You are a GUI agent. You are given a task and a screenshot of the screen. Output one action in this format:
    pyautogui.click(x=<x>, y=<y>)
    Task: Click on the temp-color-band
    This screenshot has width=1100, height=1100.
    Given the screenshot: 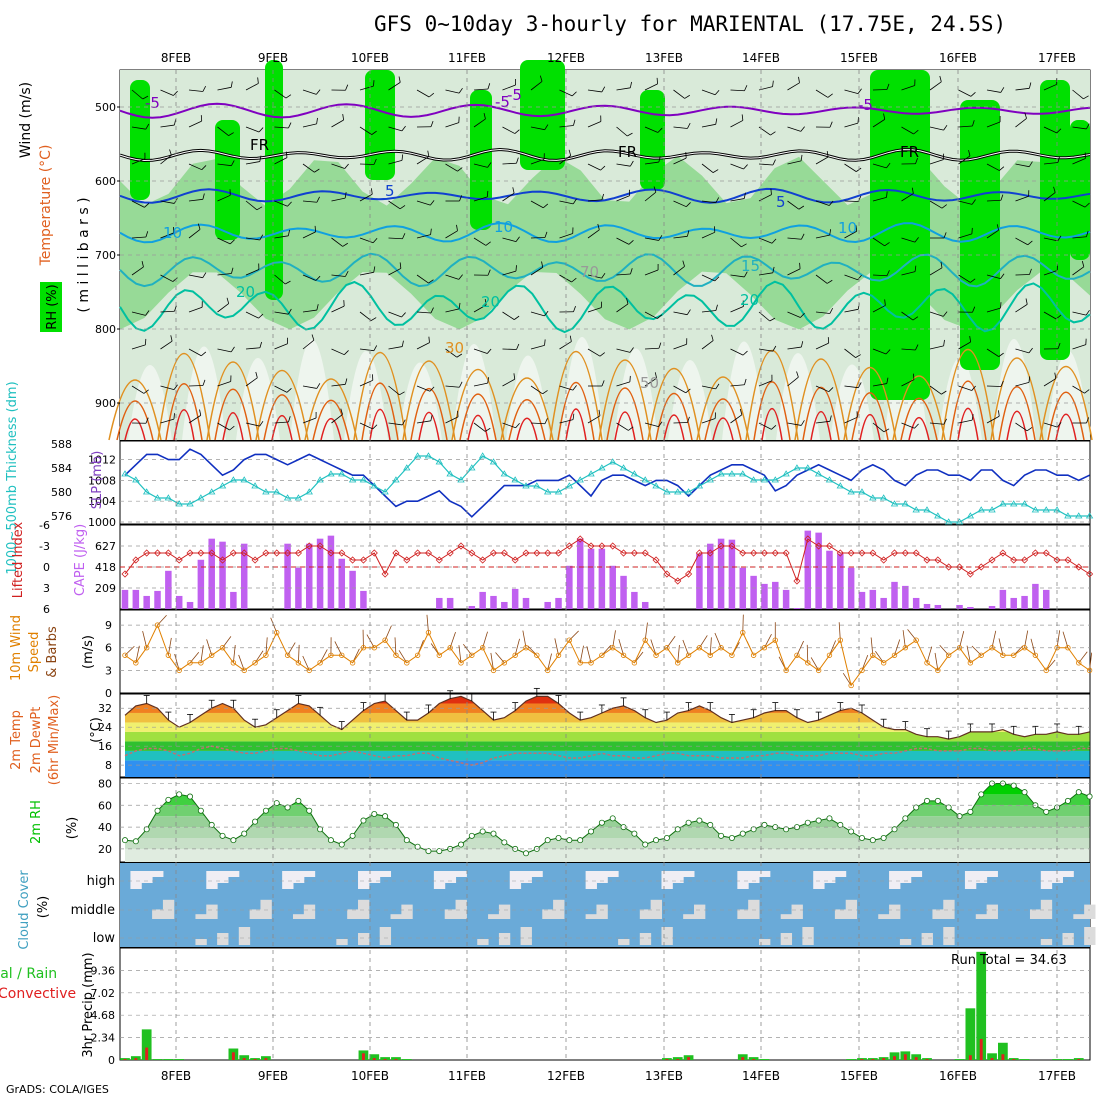 What is the action you would take?
    pyautogui.click(x=607, y=768)
    